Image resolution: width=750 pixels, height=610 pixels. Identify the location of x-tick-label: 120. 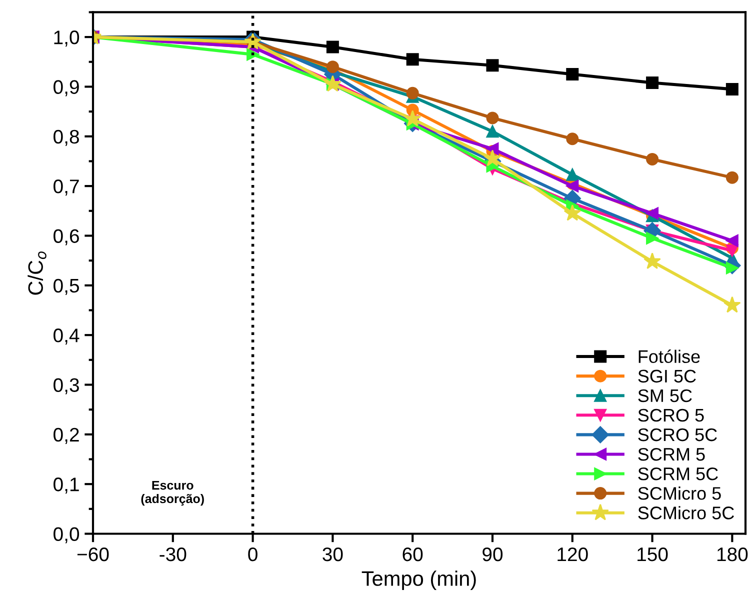
(573, 554).